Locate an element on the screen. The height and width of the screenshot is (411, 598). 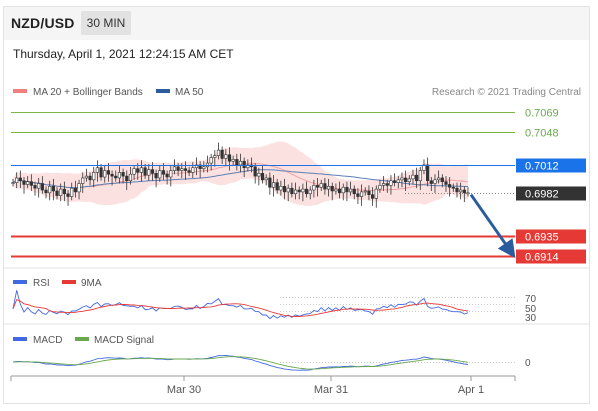
macd-tick-0: 0 is located at coordinates (528, 363).